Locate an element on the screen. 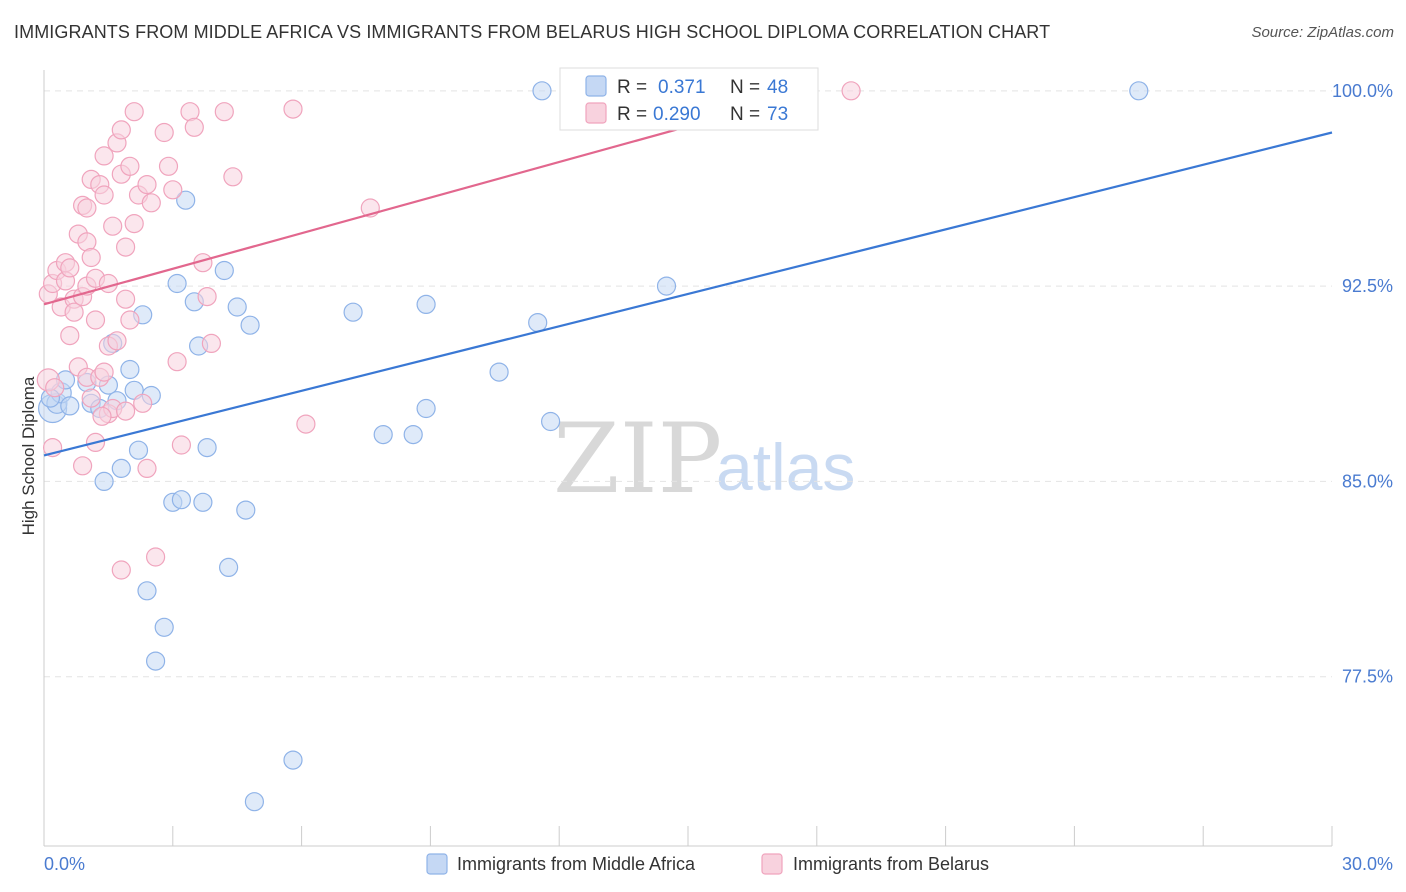 The image size is (1406, 892). legend-swatch-belarus is located at coordinates (596, 113).